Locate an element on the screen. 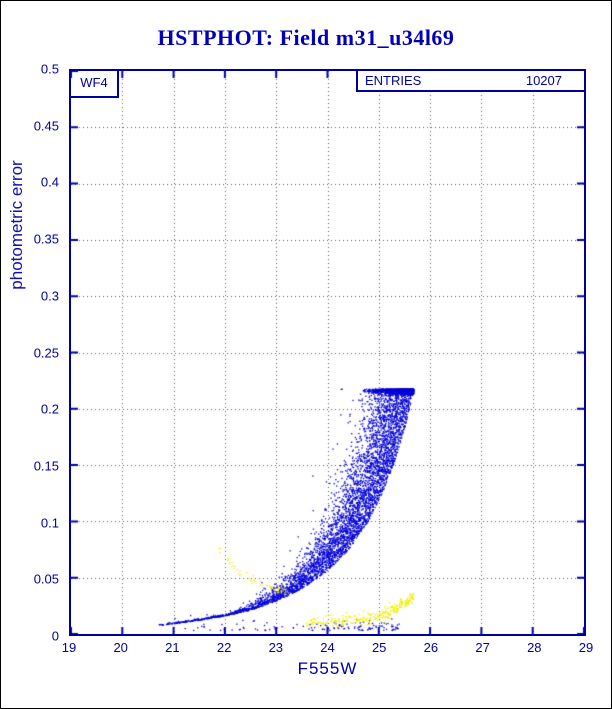 Image resolution: width=612 pixels, height=709 pixels. y-tick-label-0.4: 0.4 is located at coordinates (49, 182).